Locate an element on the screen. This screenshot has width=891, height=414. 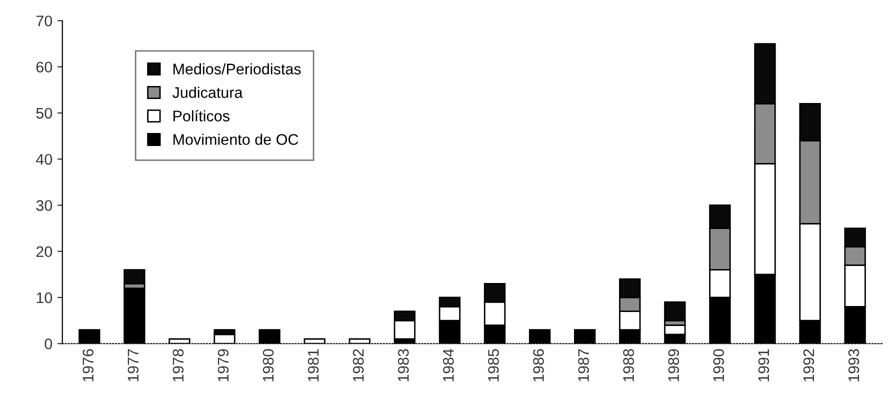
x-tick-label: 1986 is located at coordinates (538, 365).